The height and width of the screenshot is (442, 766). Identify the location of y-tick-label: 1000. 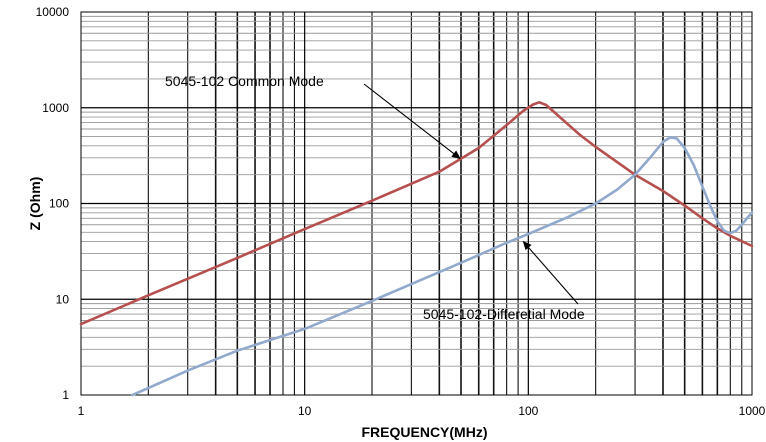
(55, 108).